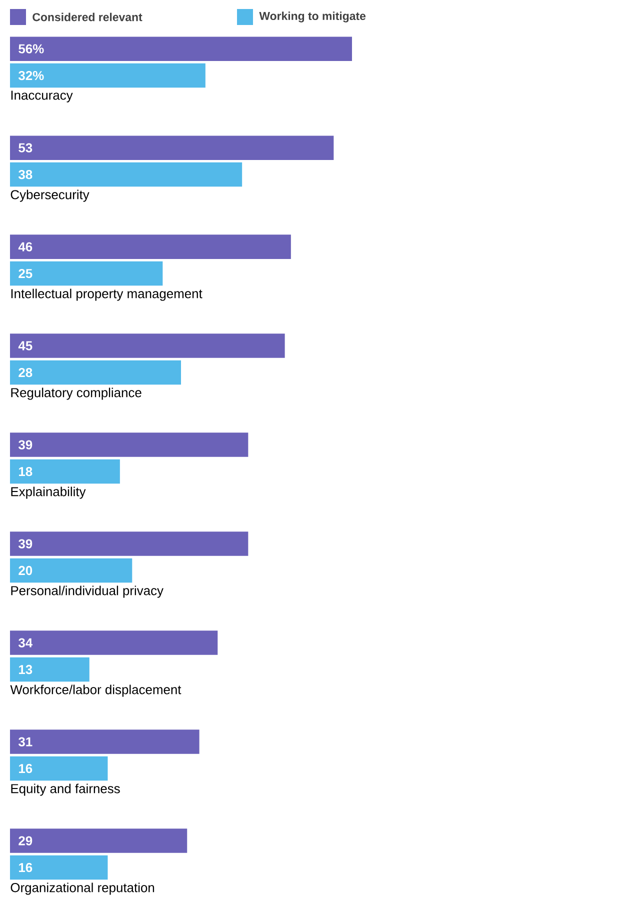 The image size is (632, 917). I want to click on legend-label: Working to mitigate, so click(312, 17).